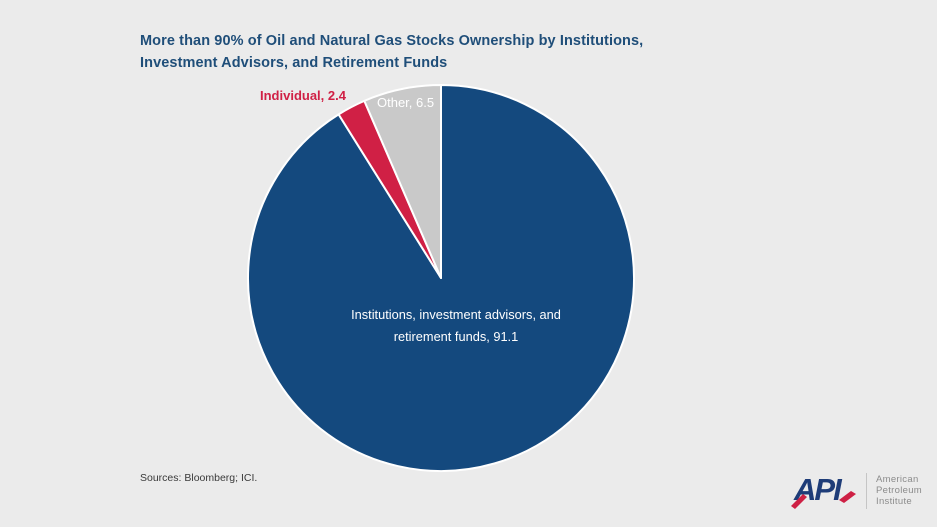  What do you see at coordinates (799, 501) in the screenshot?
I see `api-logo-red-swoosh-left-icon` at bounding box center [799, 501].